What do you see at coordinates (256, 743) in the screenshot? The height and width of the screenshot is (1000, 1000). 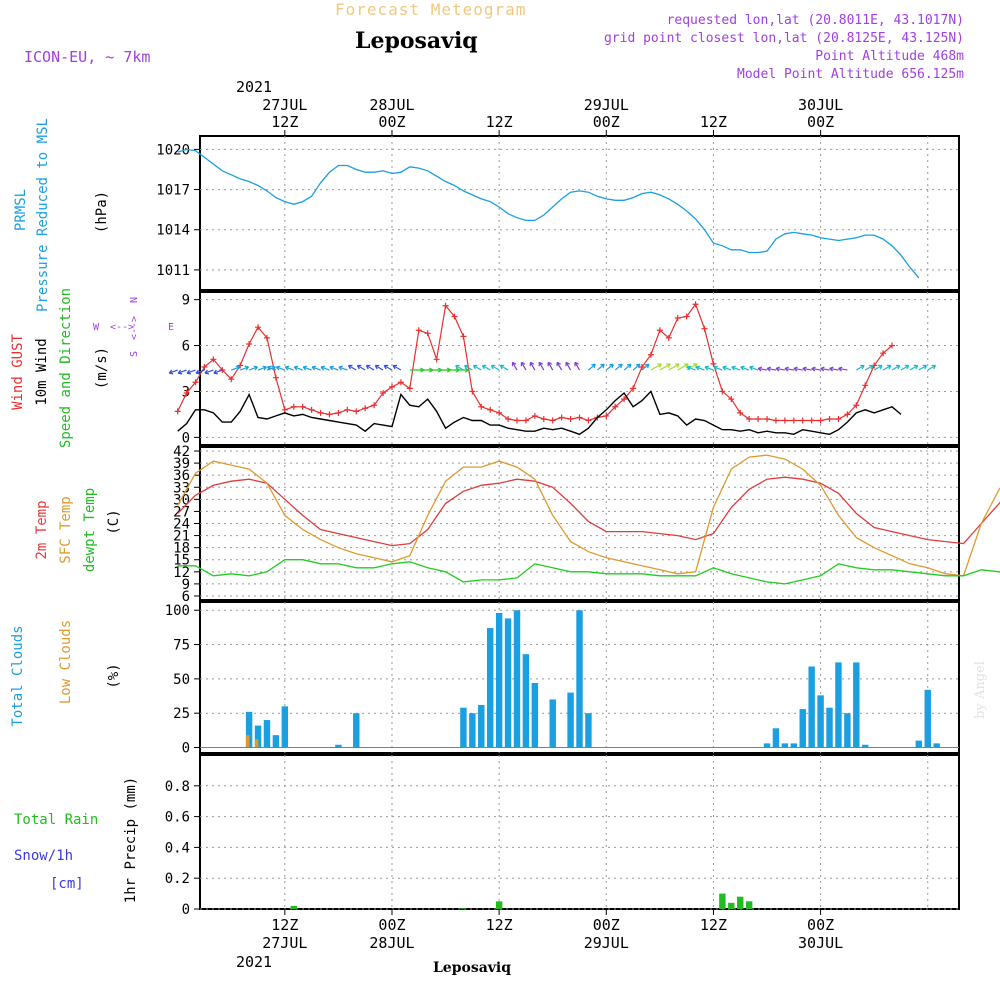 I see `low-cloud-bar` at bounding box center [256, 743].